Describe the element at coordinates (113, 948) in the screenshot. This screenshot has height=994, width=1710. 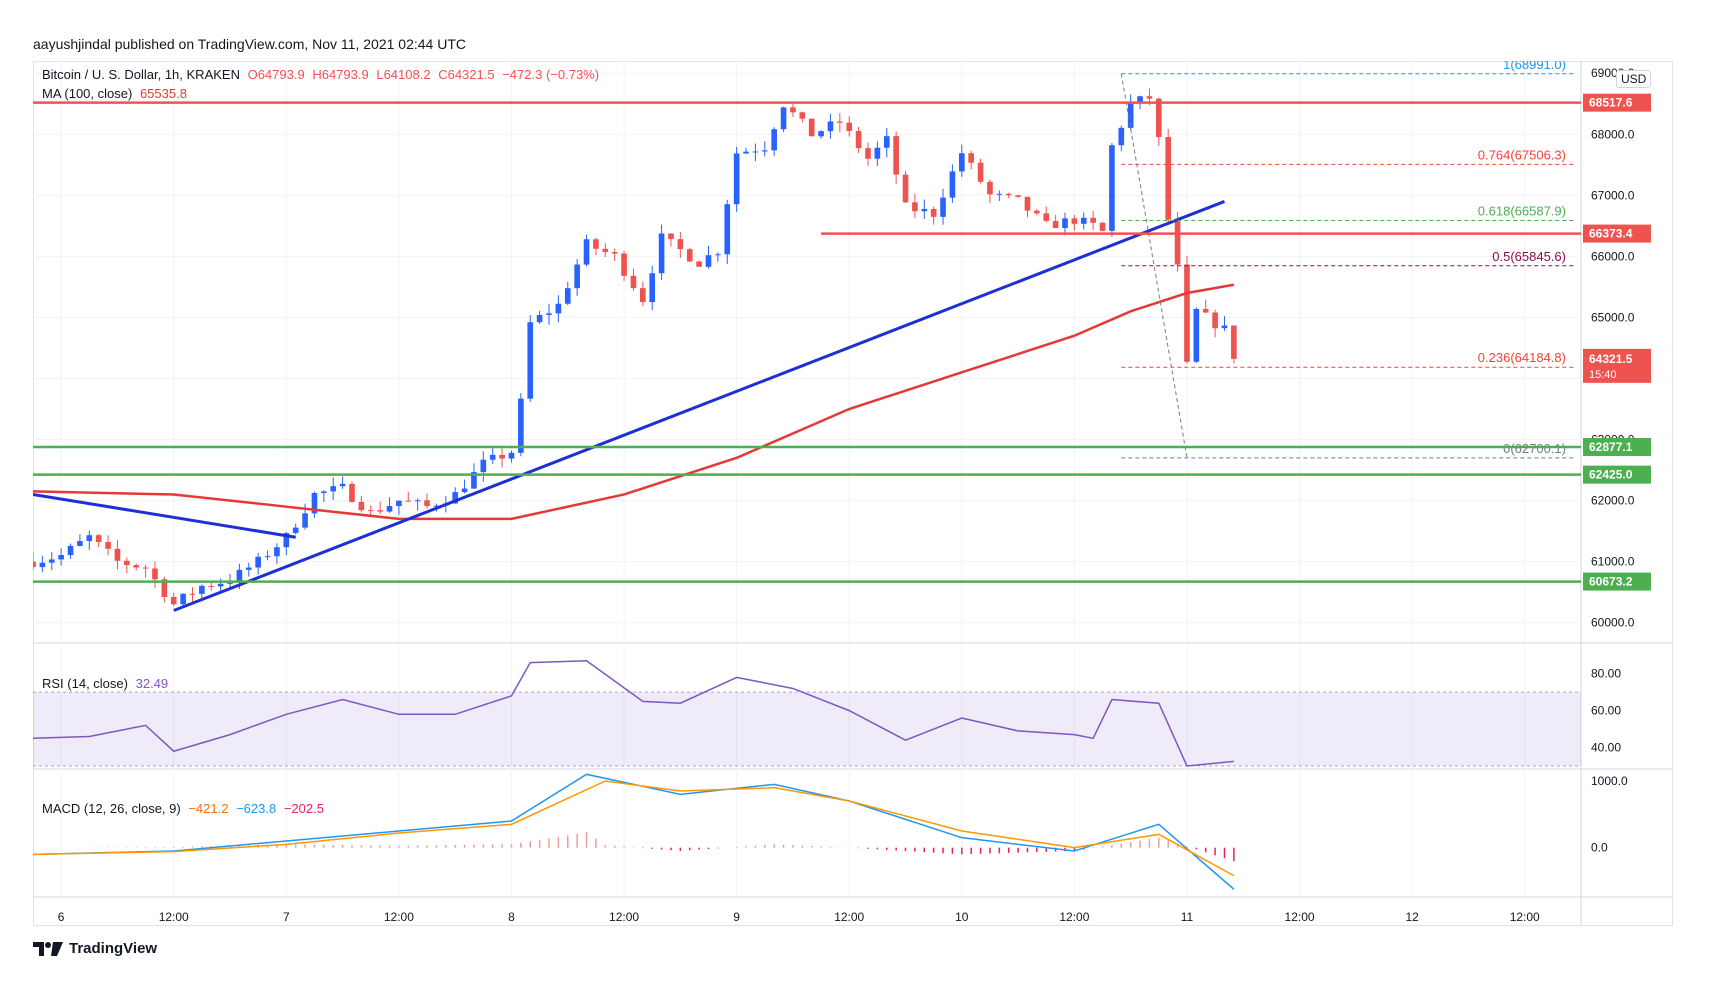
I see `tradingview-logo-text: TradingView` at that location.